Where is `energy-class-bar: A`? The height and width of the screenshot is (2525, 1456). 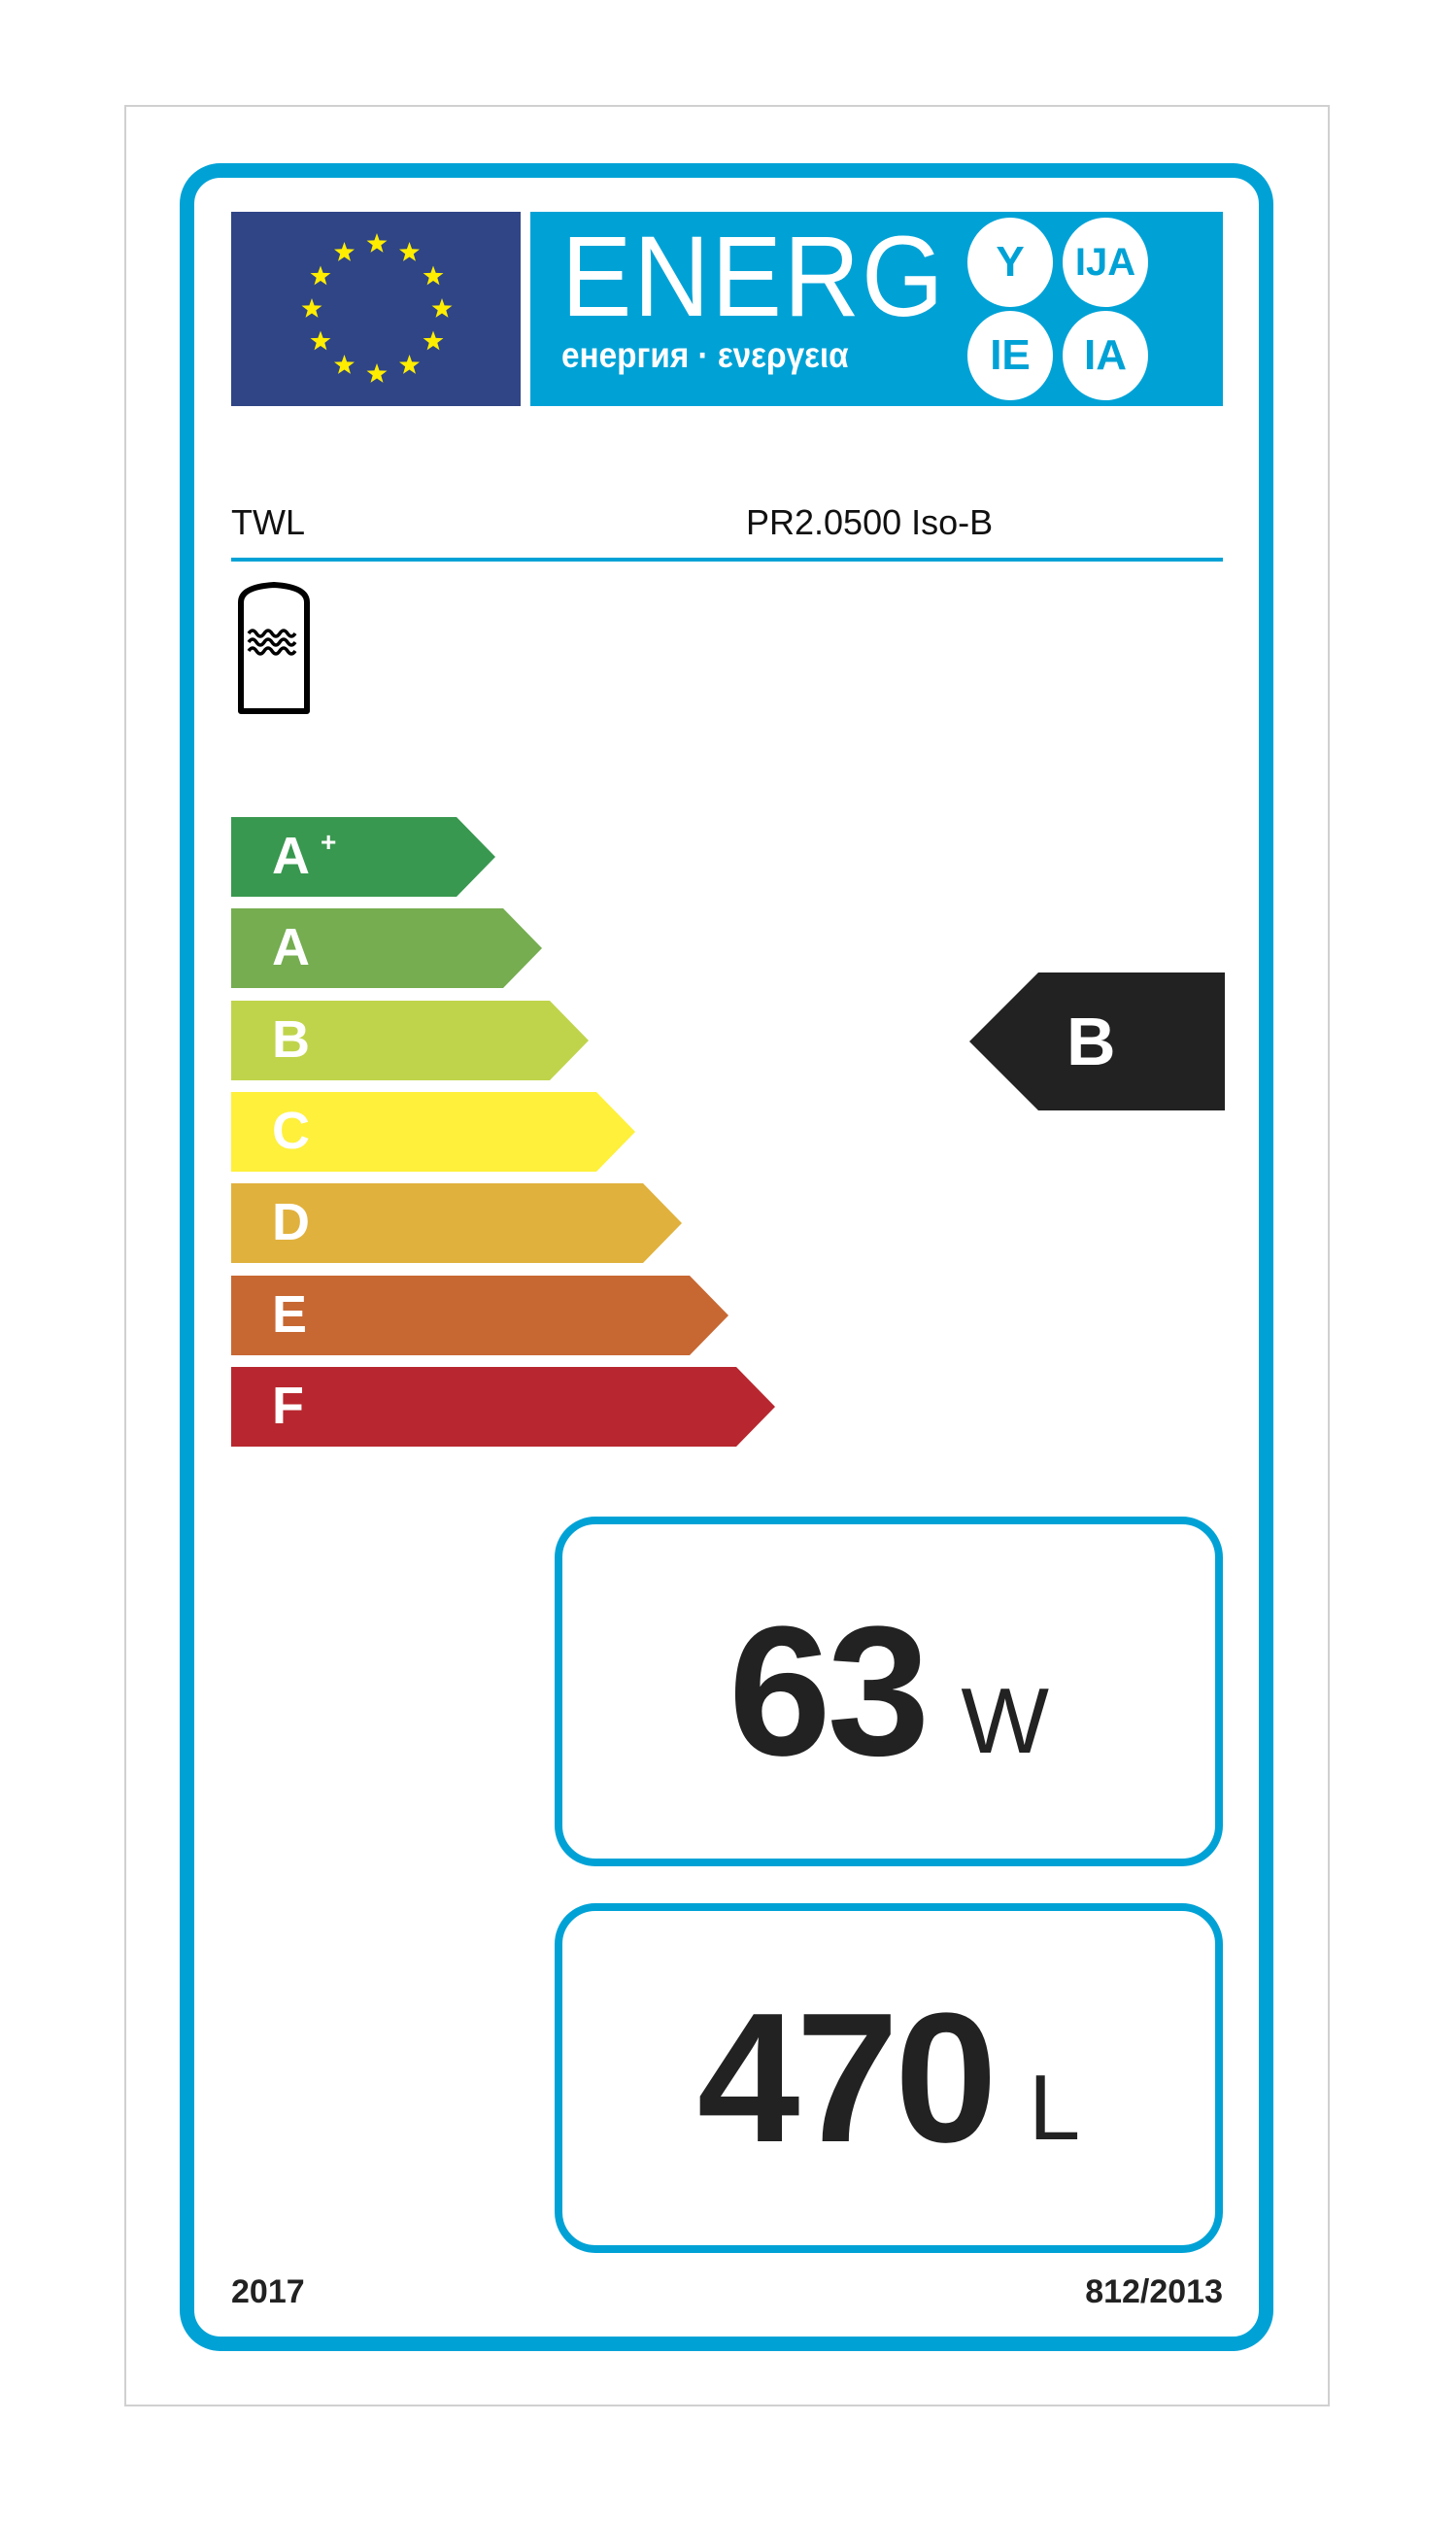 energy-class-bar: A is located at coordinates (386, 948).